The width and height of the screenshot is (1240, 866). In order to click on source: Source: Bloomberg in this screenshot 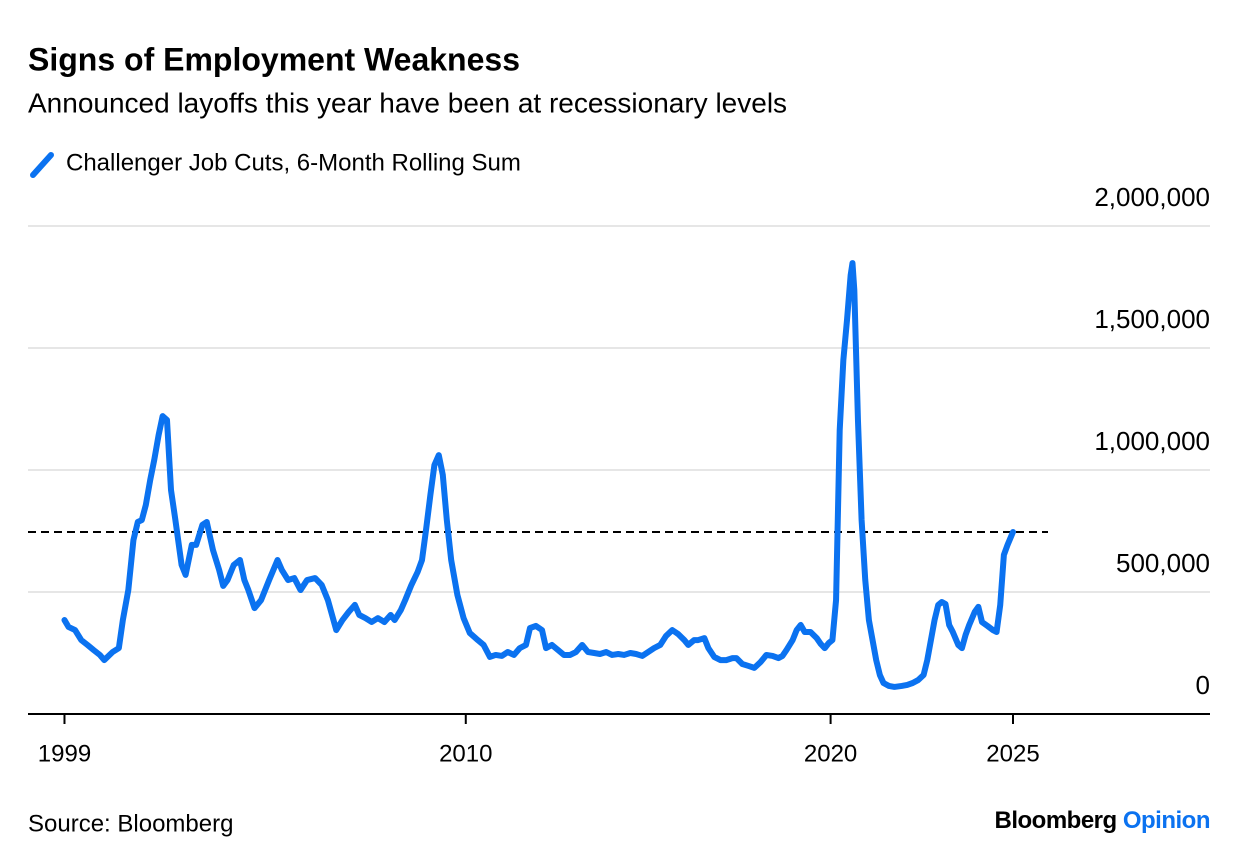, I will do `click(130, 823)`.